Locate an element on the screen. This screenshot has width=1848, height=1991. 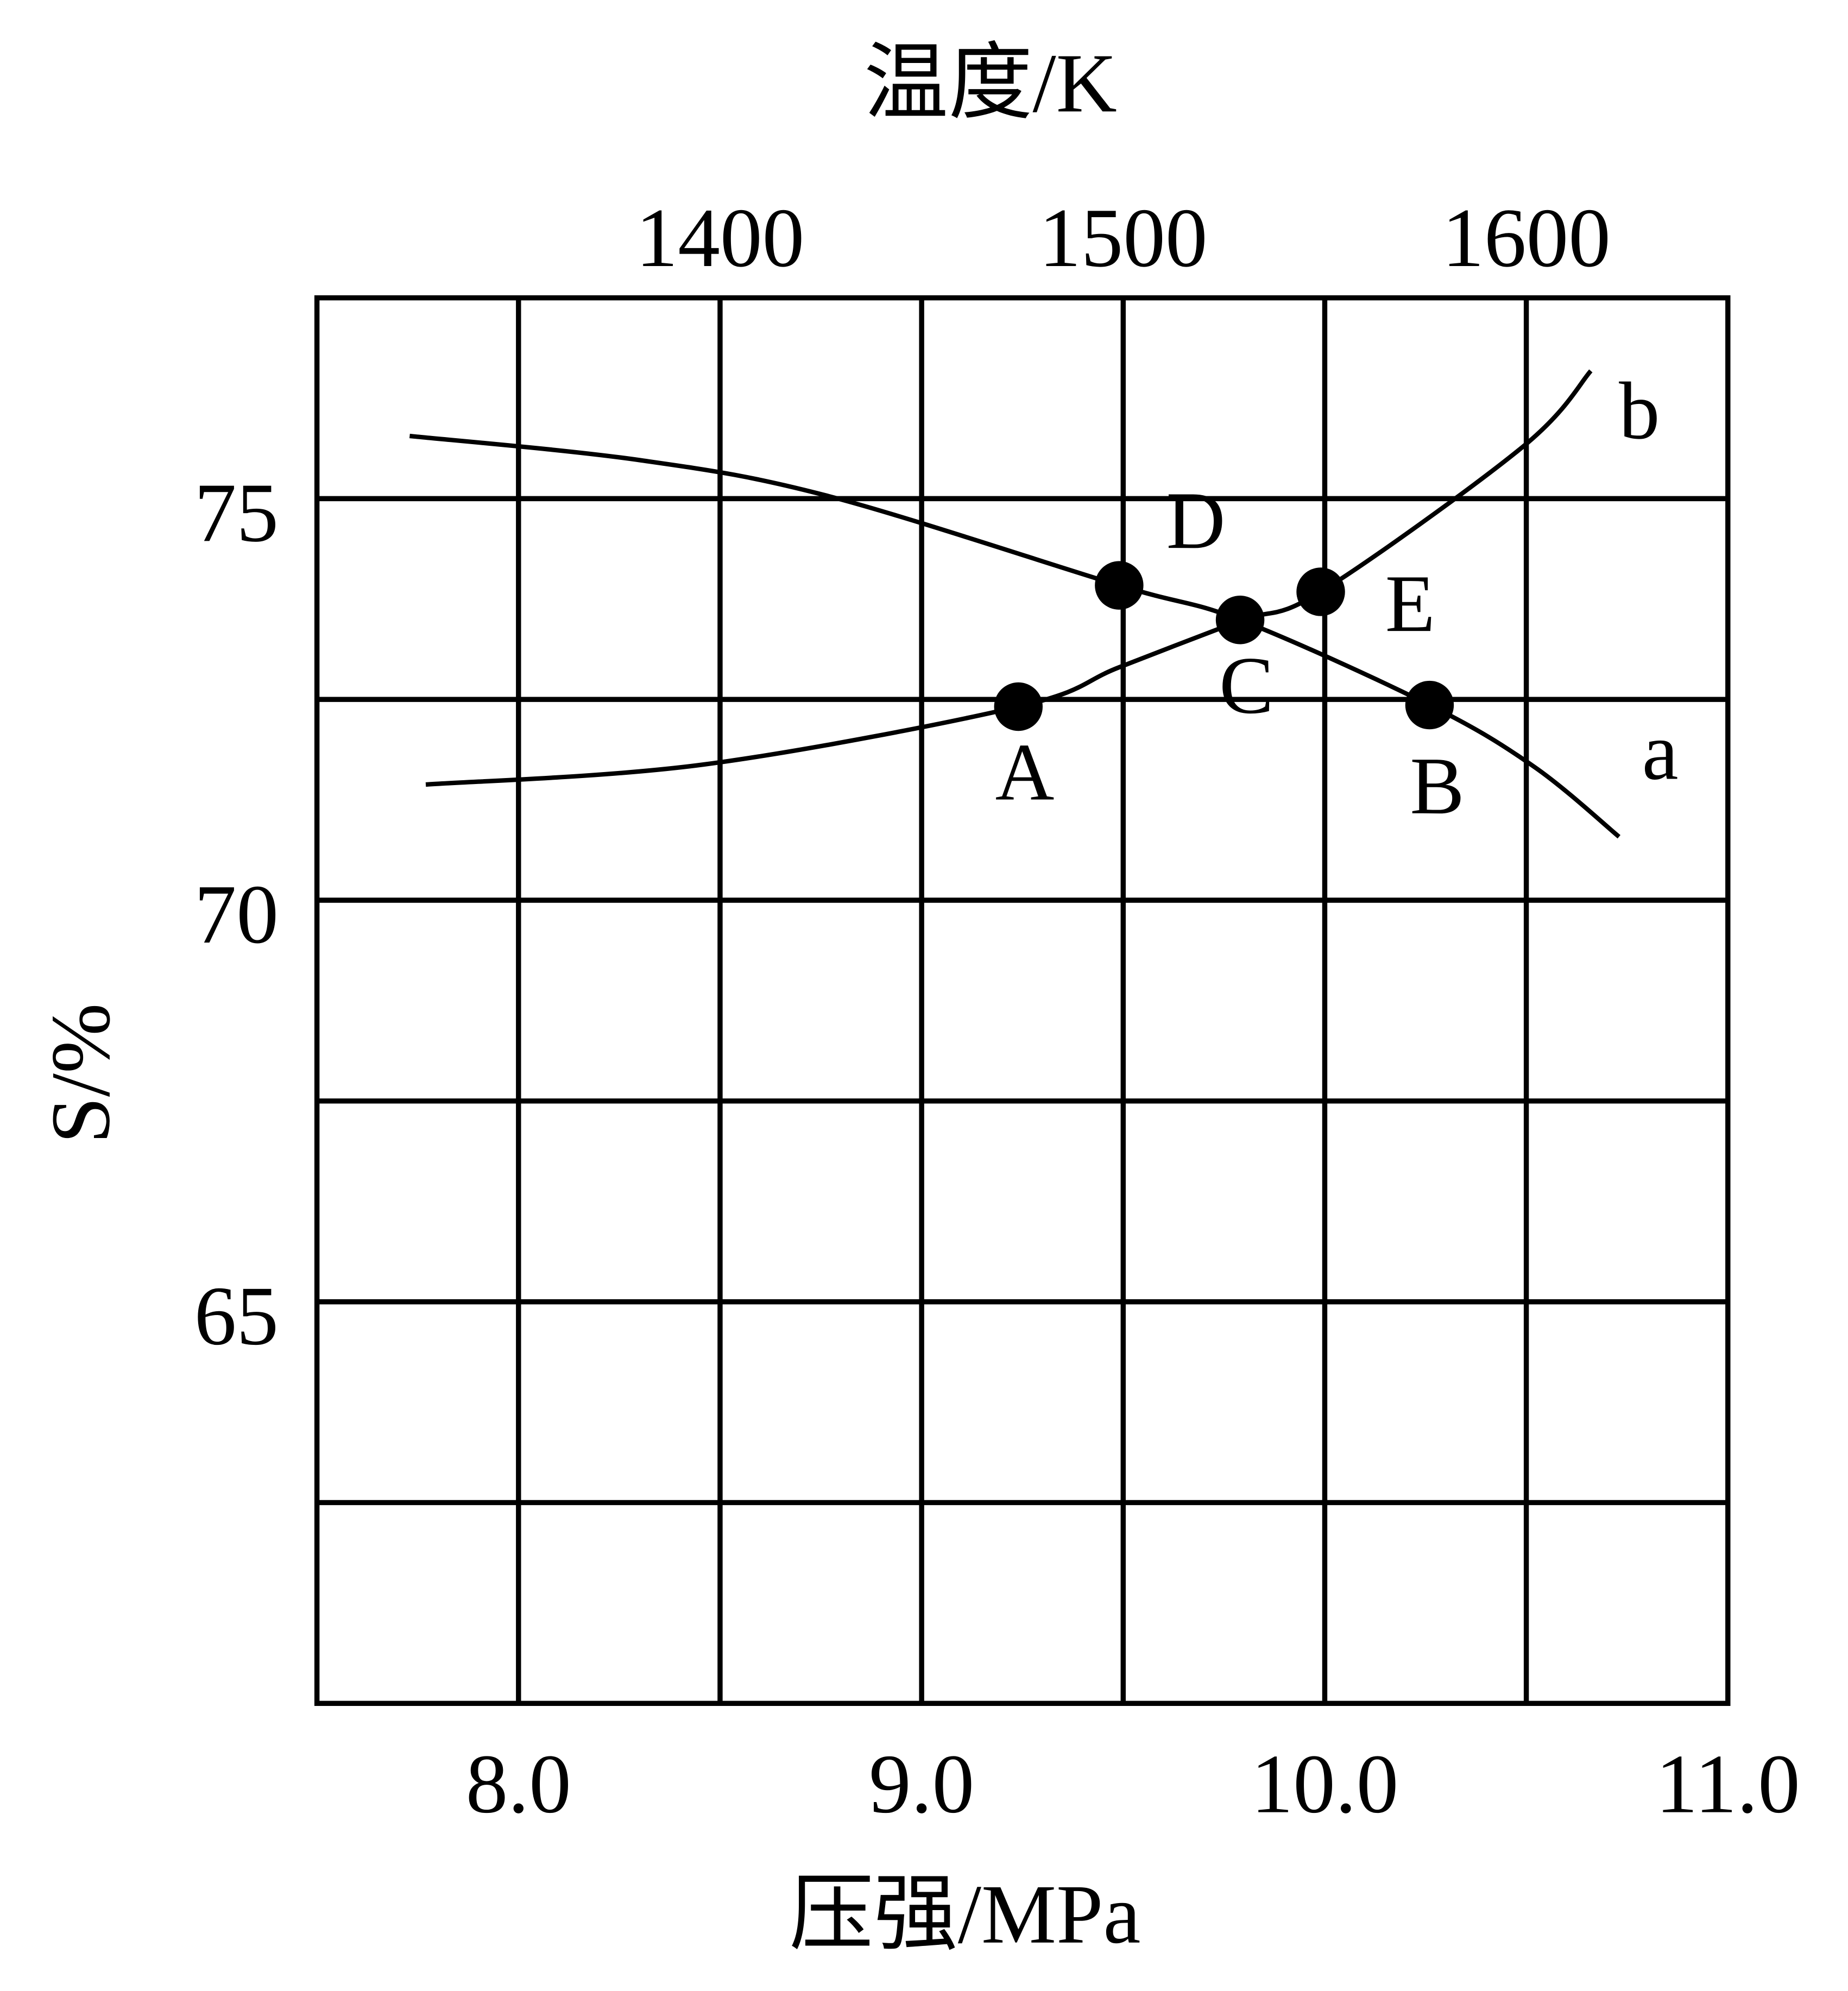
point-label: C is located at coordinates (1246, 685).